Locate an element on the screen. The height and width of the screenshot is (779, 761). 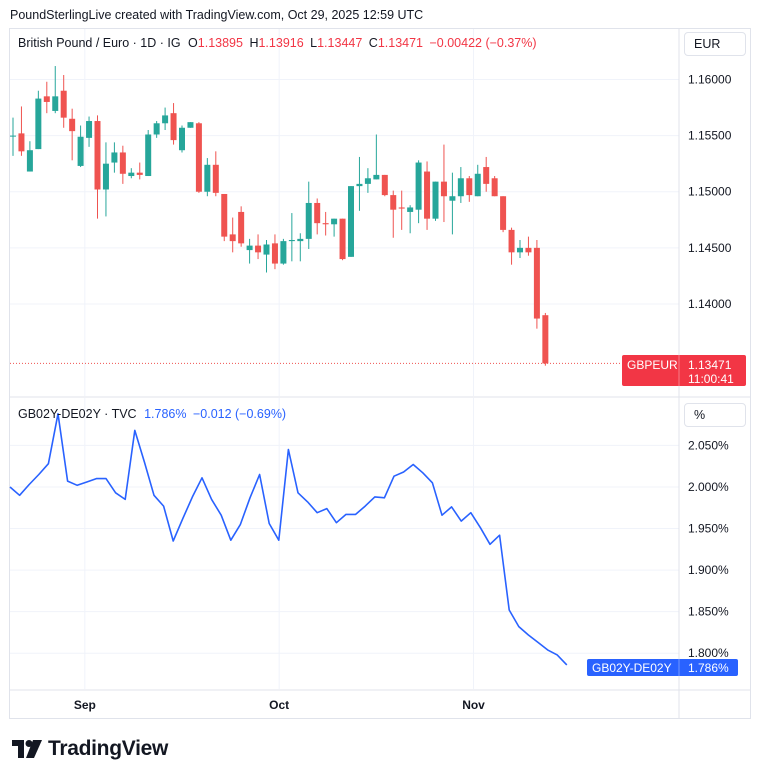
tradingview-branding: TradingView is located at coordinates (90, 749).